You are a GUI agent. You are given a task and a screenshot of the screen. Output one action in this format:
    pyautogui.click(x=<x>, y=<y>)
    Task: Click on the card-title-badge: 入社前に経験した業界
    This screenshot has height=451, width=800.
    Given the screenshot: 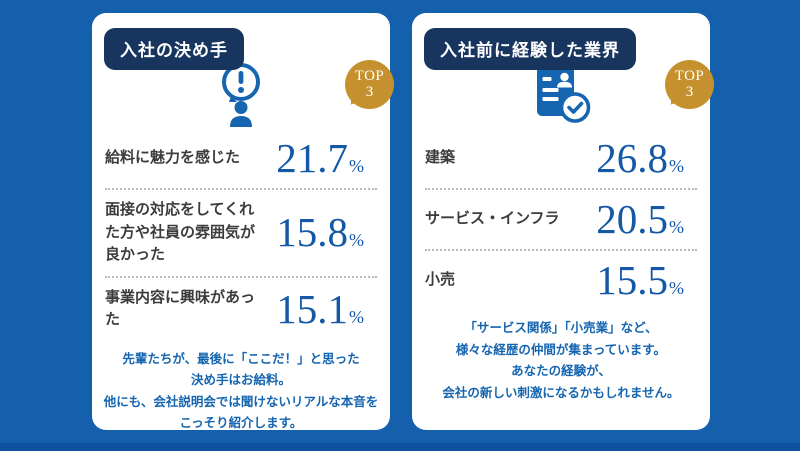 What is the action you would take?
    pyautogui.click(x=530, y=49)
    